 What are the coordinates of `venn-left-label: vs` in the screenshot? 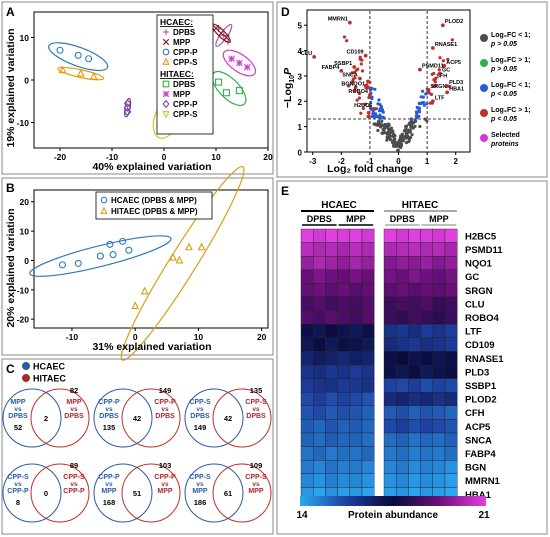 It's located at (18, 484).